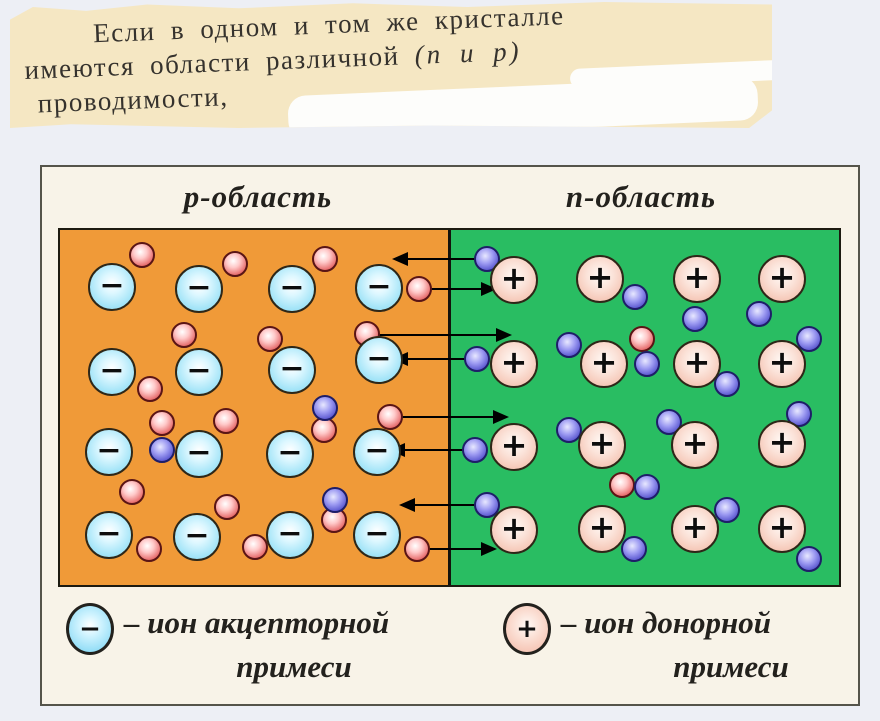 The width and height of the screenshot is (880, 721). I want to click on legend-donor-text: – ион донорной примеси, so click(720, 645).